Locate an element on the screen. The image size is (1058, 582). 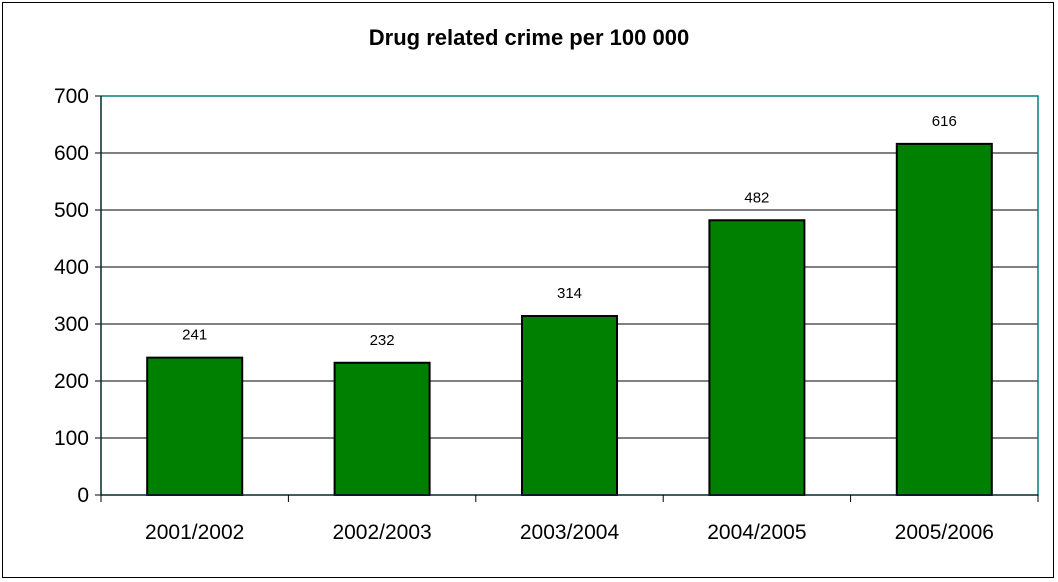
data-label: 232 is located at coordinates (382, 340).